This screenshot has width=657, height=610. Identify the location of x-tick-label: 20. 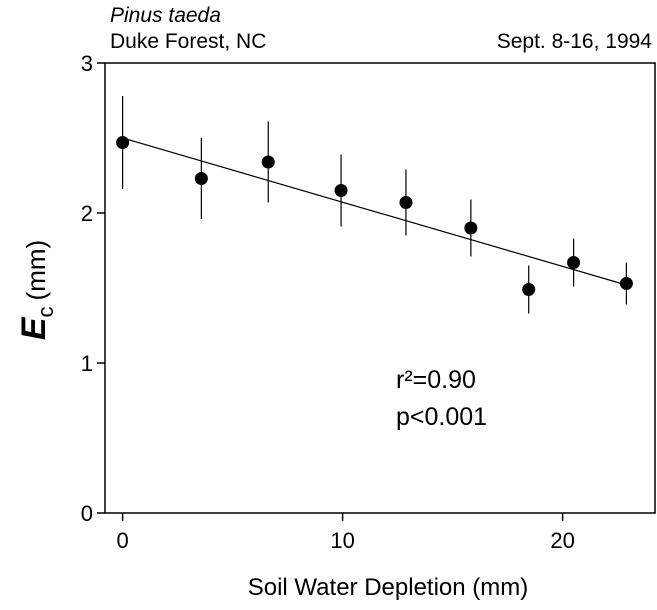
(562, 540).